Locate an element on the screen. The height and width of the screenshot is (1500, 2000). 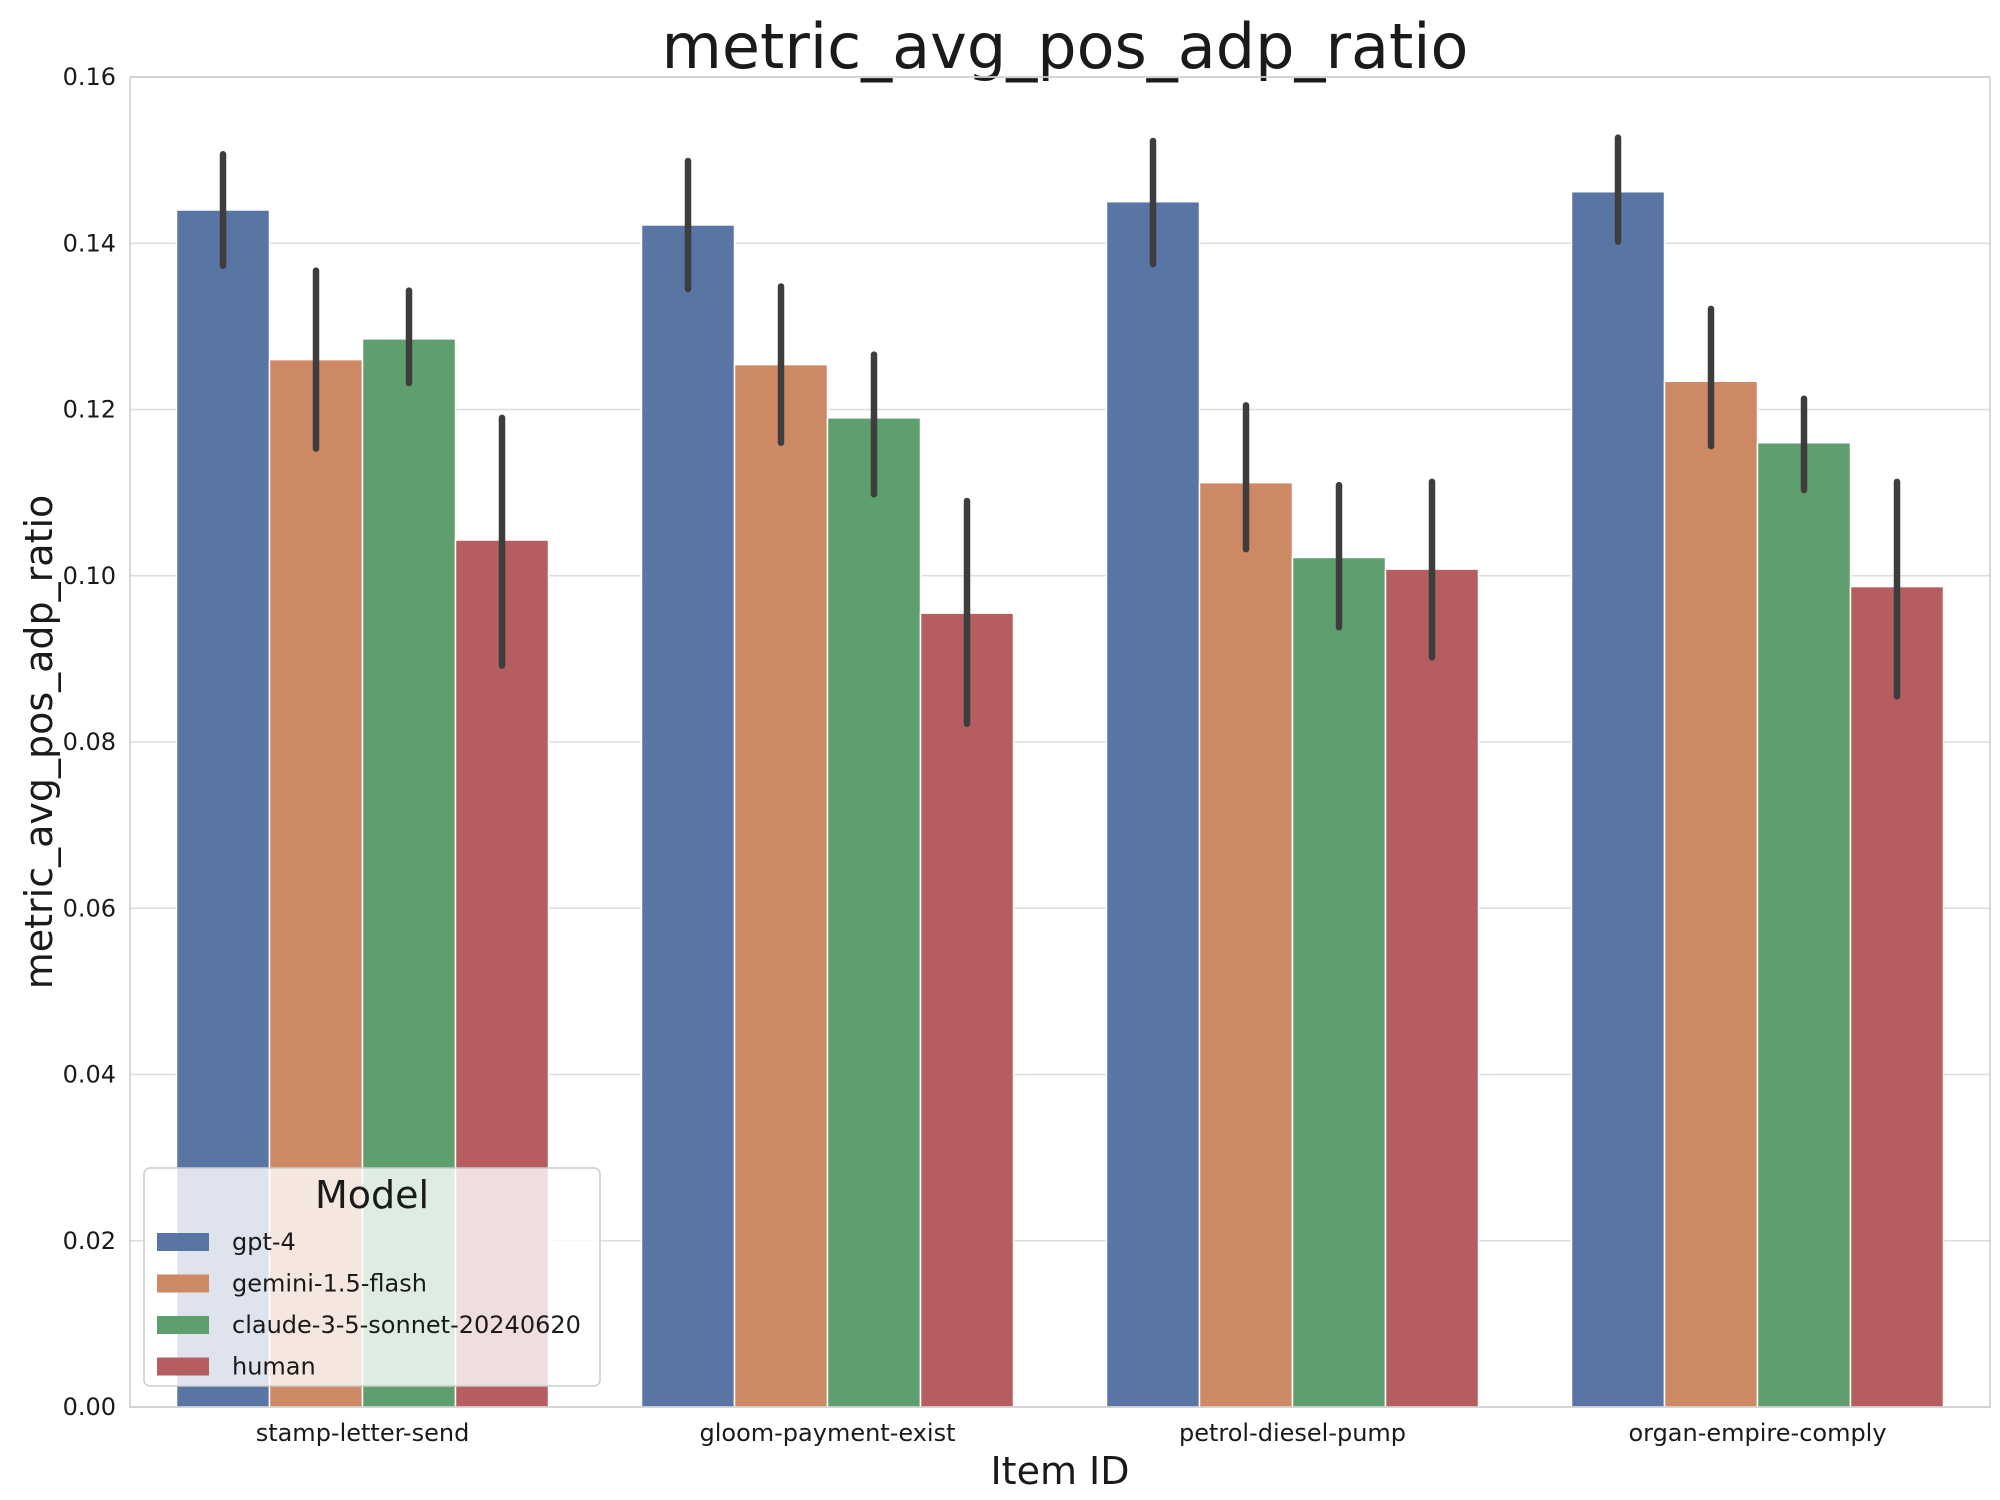
x-tick-label: organ-empire-comply is located at coordinates (1757, 1433).